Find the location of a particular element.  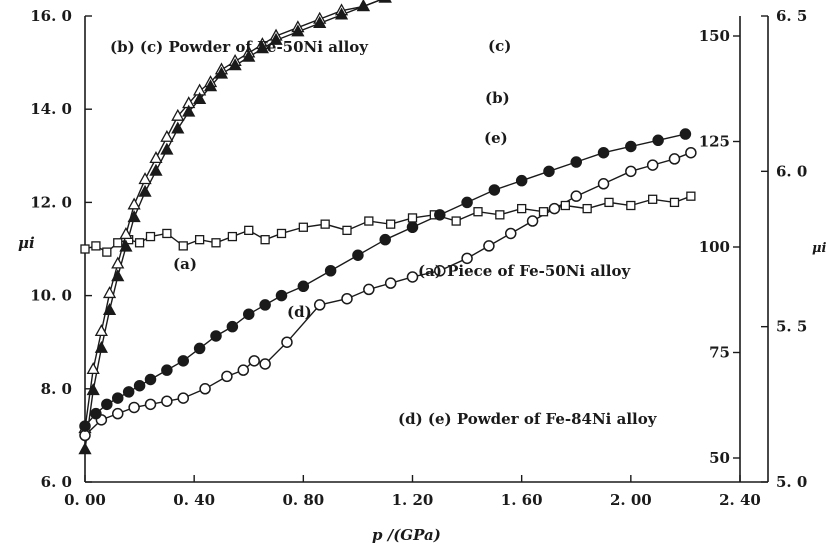

x-axis-title: p /(GPa) is located at coordinates (406, 535).